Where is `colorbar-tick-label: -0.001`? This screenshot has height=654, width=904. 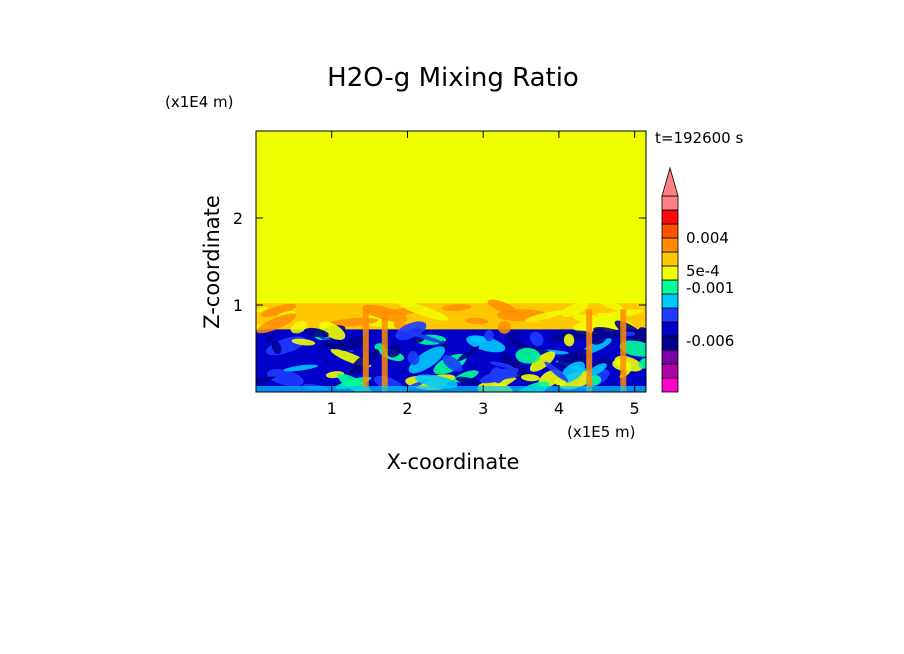
colorbar-tick-label: -0.001 is located at coordinates (710, 288).